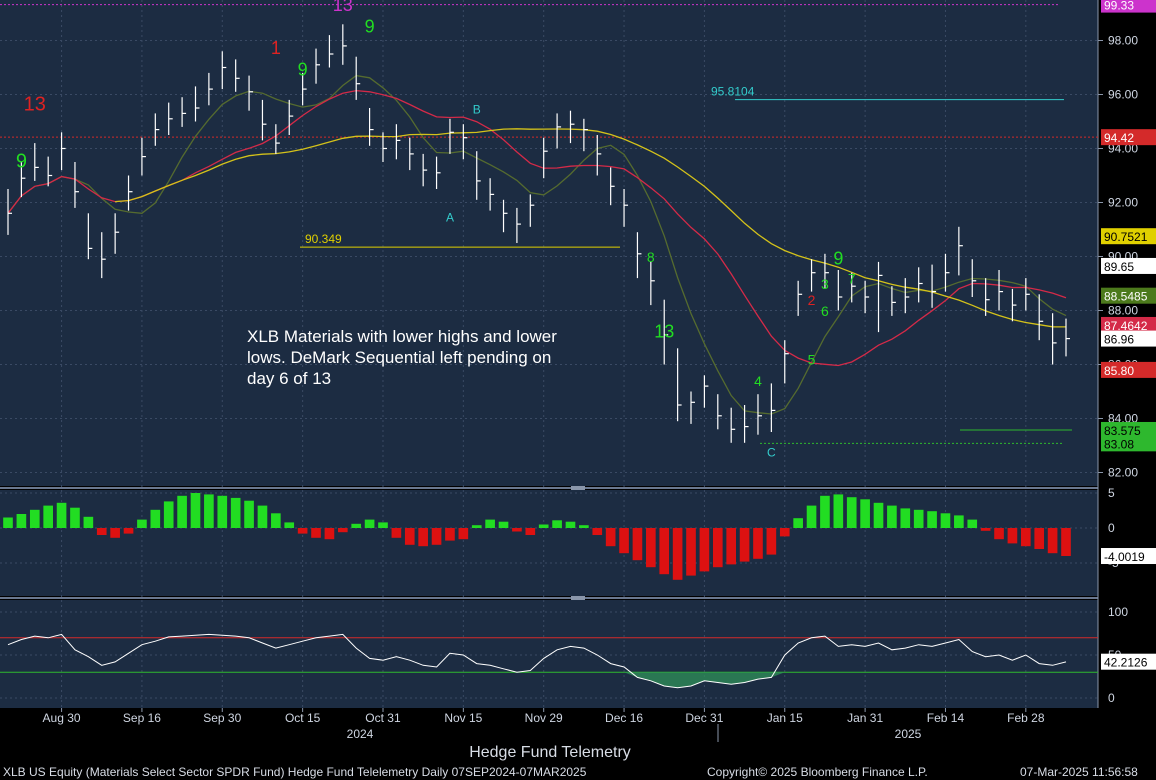 The width and height of the screenshot is (1156, 780). Describe the element at coordinates (785, 718) in the screenshot. I see `x-tick-label: Jan 15` at that location.